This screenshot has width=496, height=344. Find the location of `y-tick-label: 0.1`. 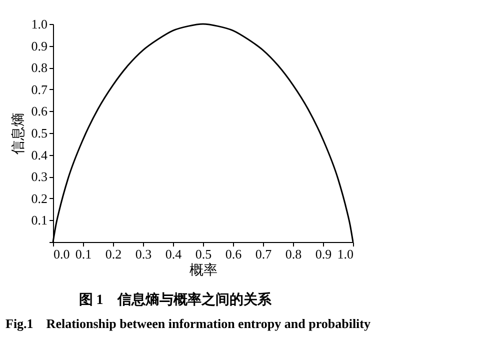

y-tick-label: 0.1 is located at coordinates (39, 220).